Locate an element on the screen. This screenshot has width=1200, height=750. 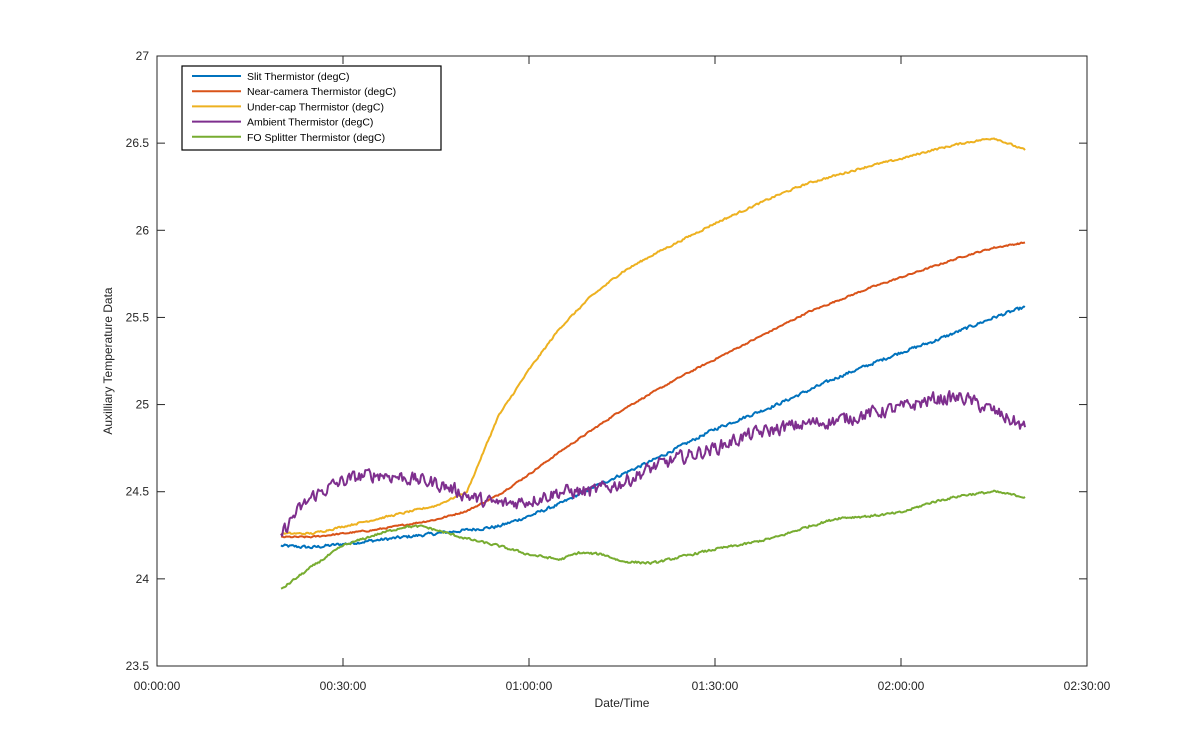
legend-label-1: Slit Thermistor (degC) is located at coordinates (298, 77).